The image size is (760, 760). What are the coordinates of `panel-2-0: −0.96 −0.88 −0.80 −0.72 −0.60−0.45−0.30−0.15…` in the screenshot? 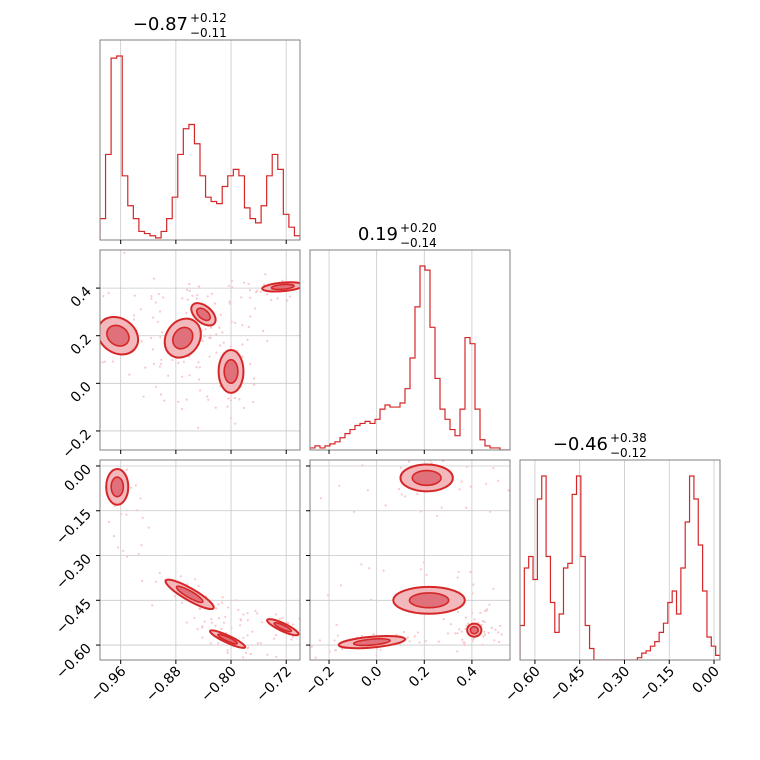 It's located at (188, 582).